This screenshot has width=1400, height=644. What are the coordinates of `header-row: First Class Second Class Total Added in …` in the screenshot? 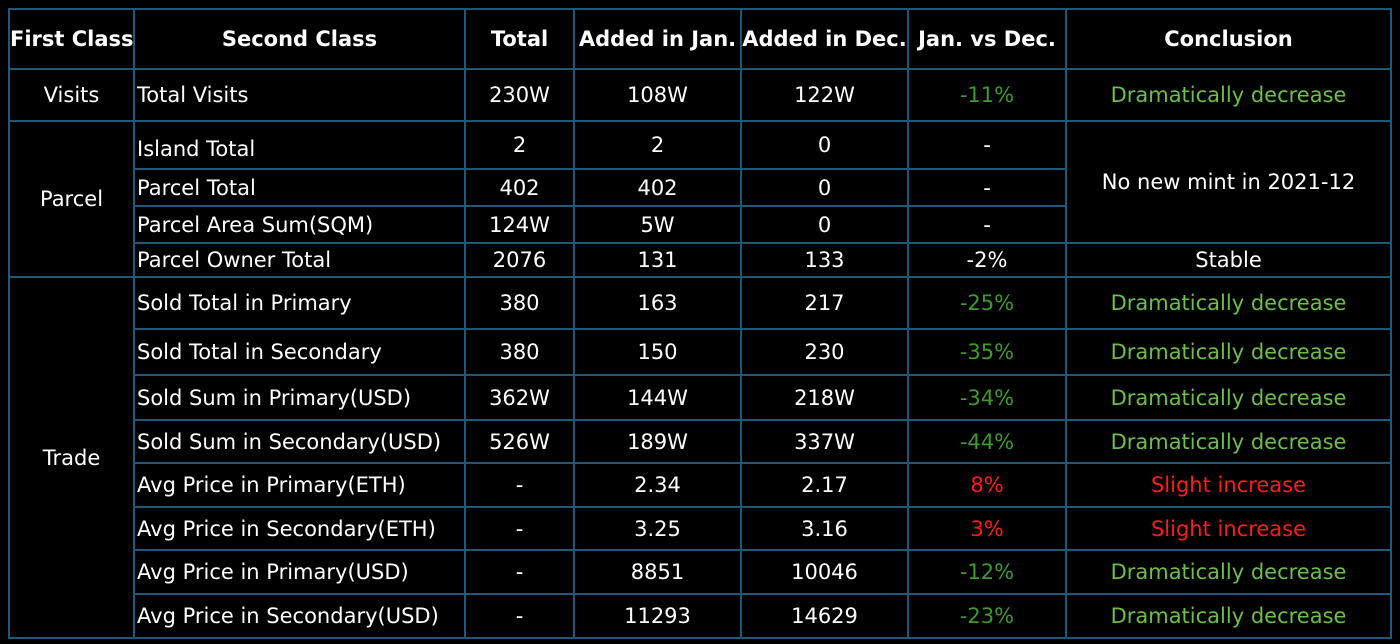 It's located at (700, 39).